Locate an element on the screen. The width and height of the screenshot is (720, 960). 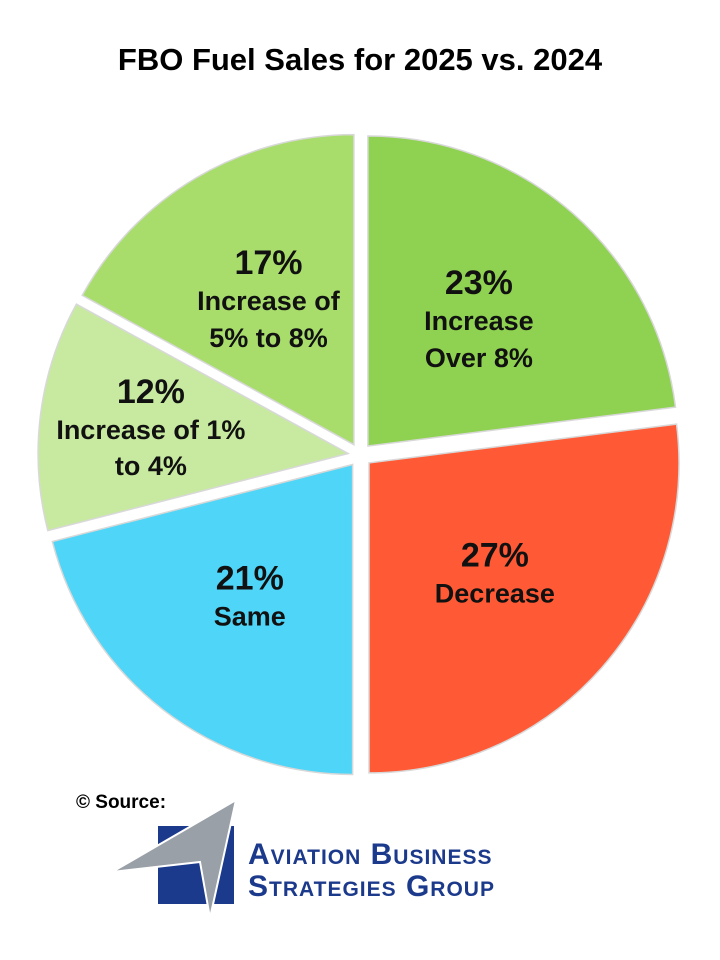
value-label: 21% is located at coordinates (249, 578).